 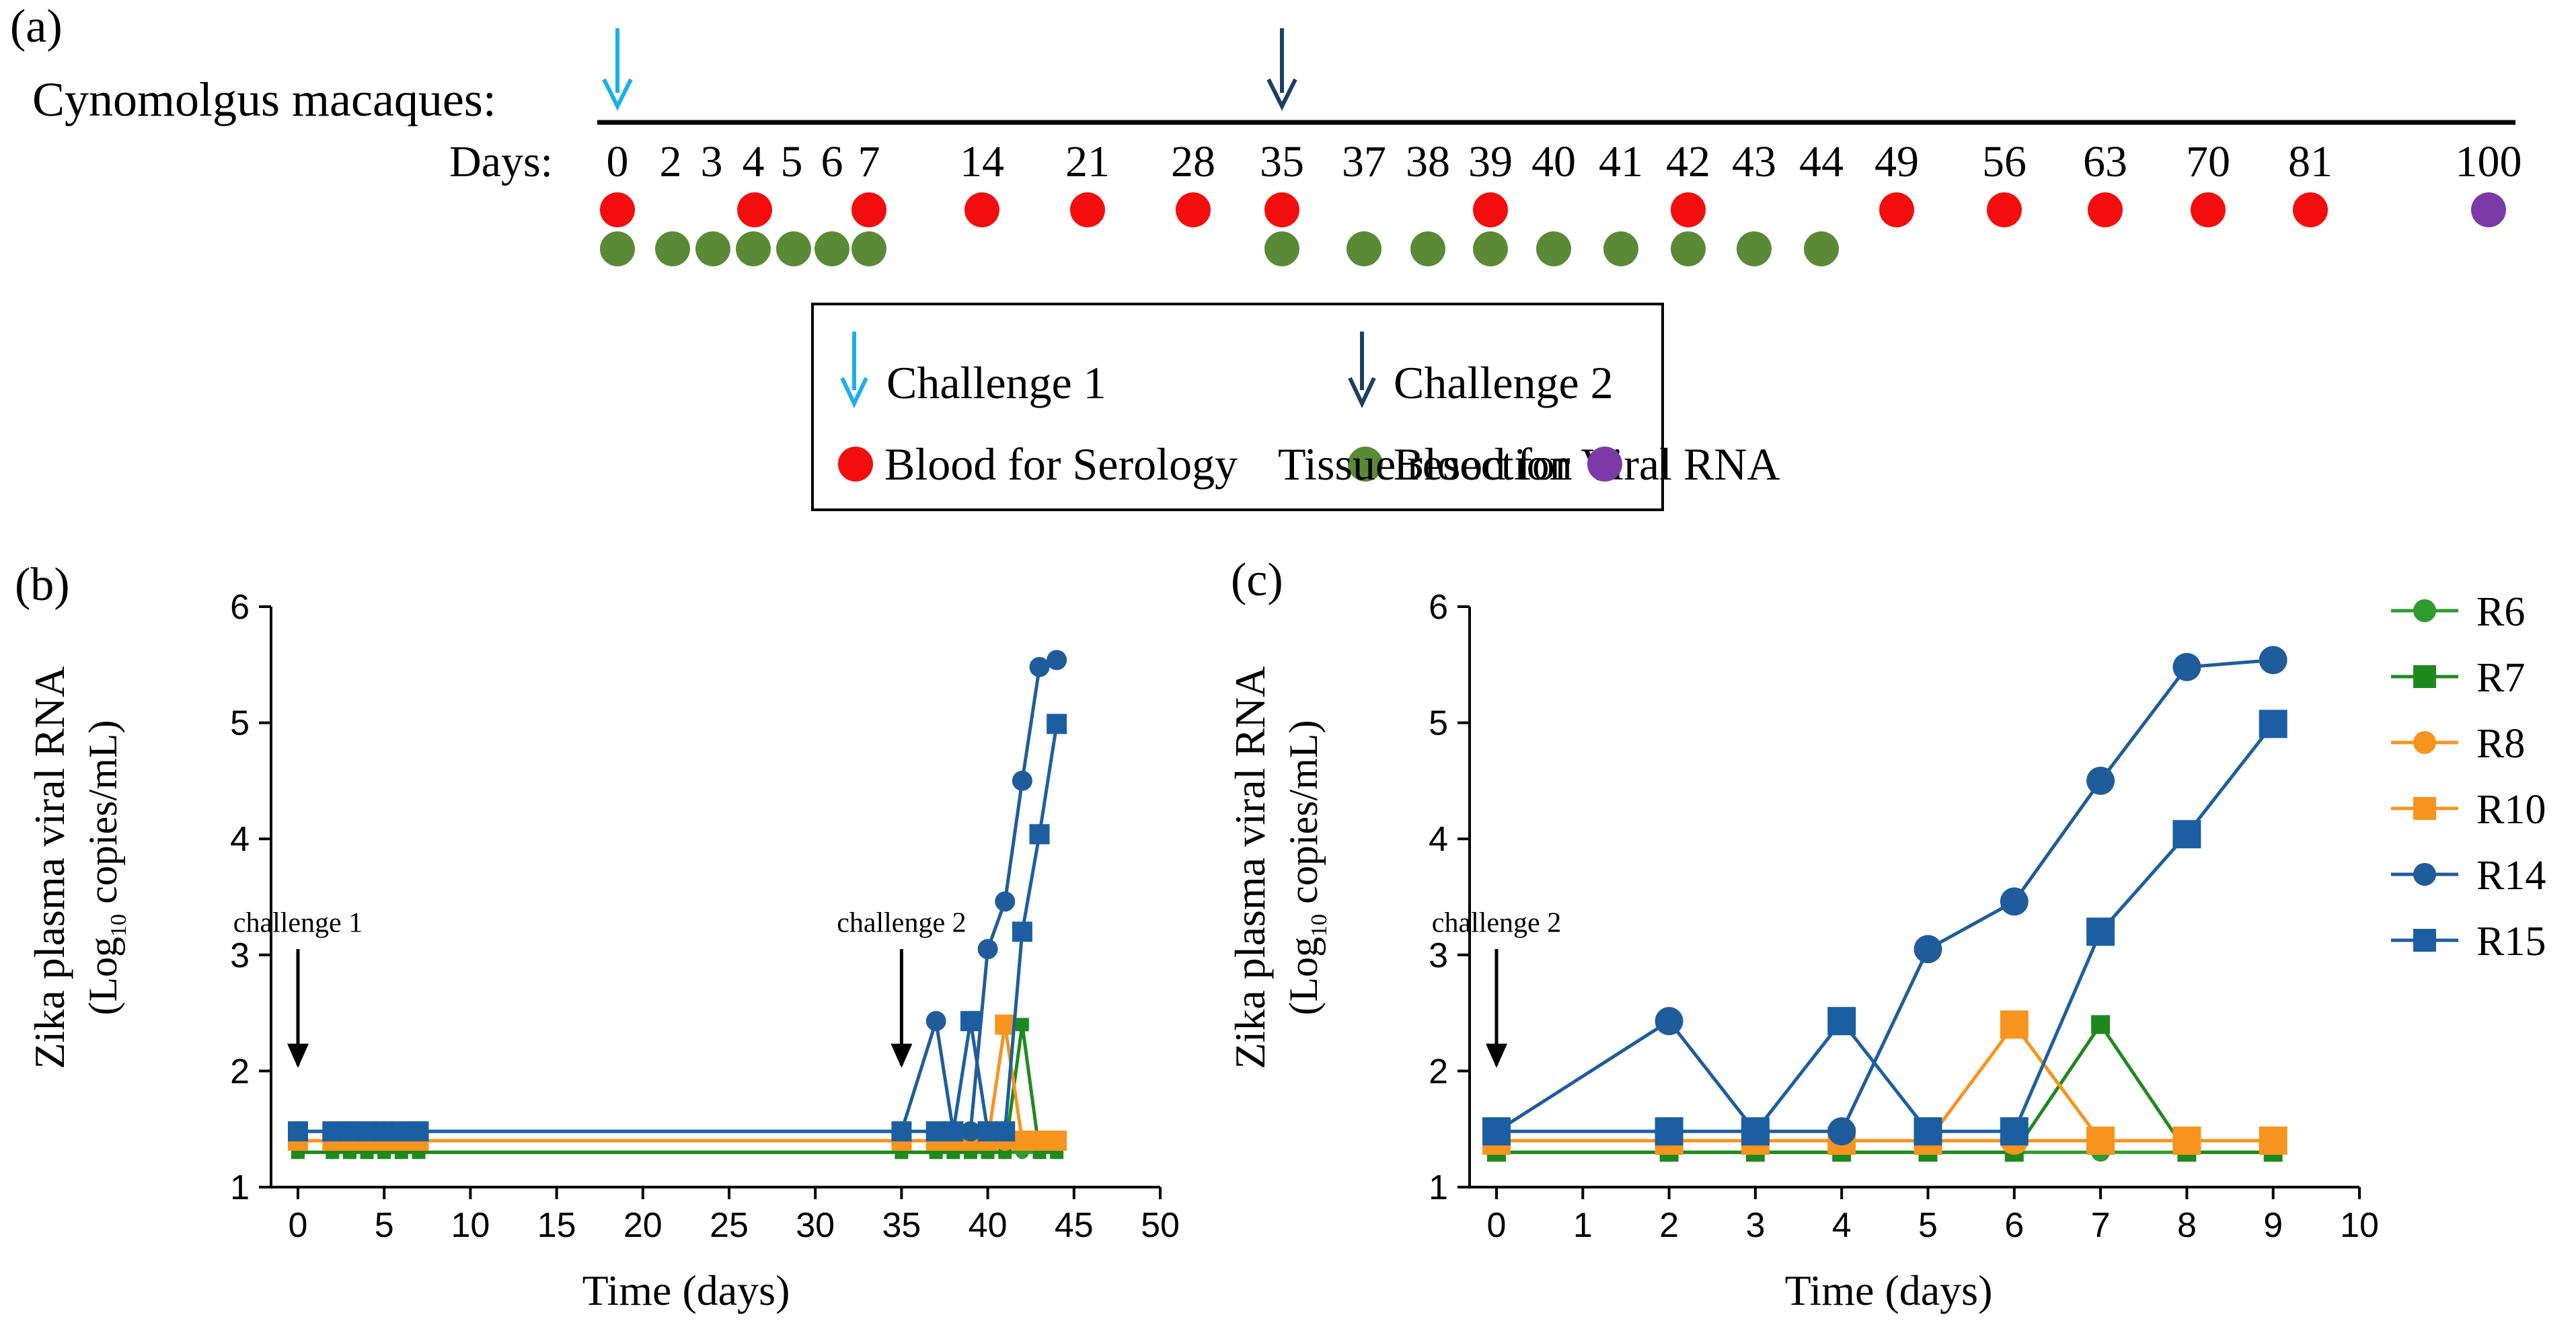 I want to click on timeline-day-label: 0, so click(x=618, y=161).